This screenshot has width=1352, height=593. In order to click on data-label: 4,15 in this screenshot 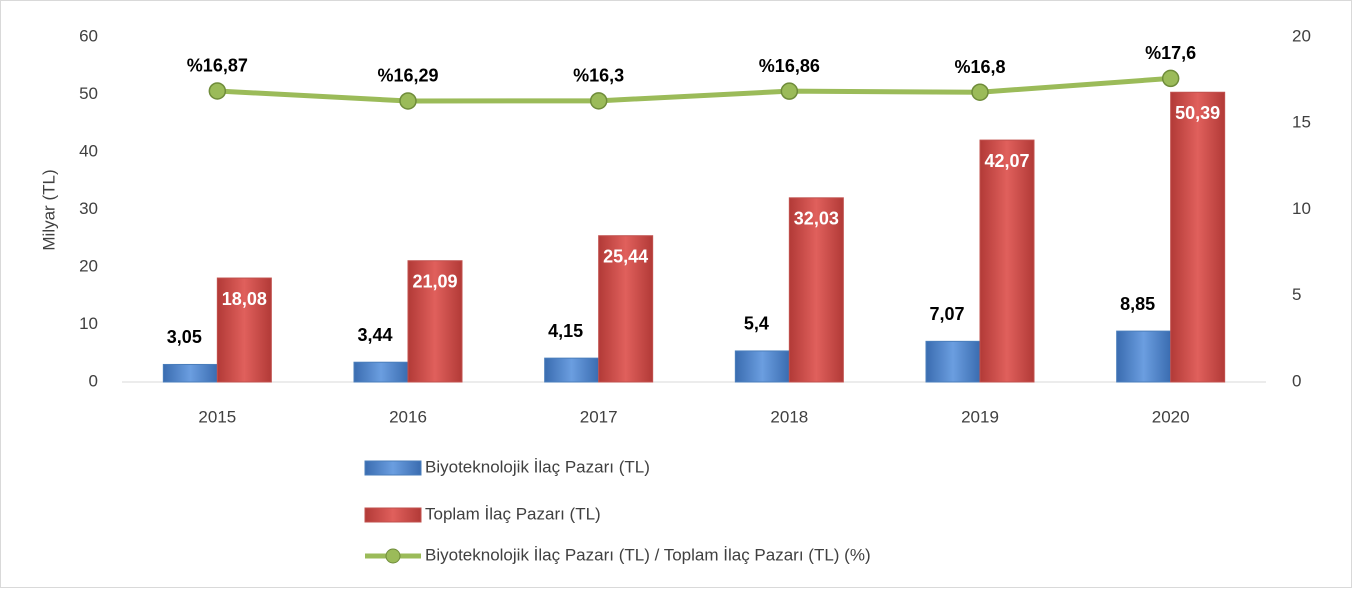, I will do `click(565, 331)`.